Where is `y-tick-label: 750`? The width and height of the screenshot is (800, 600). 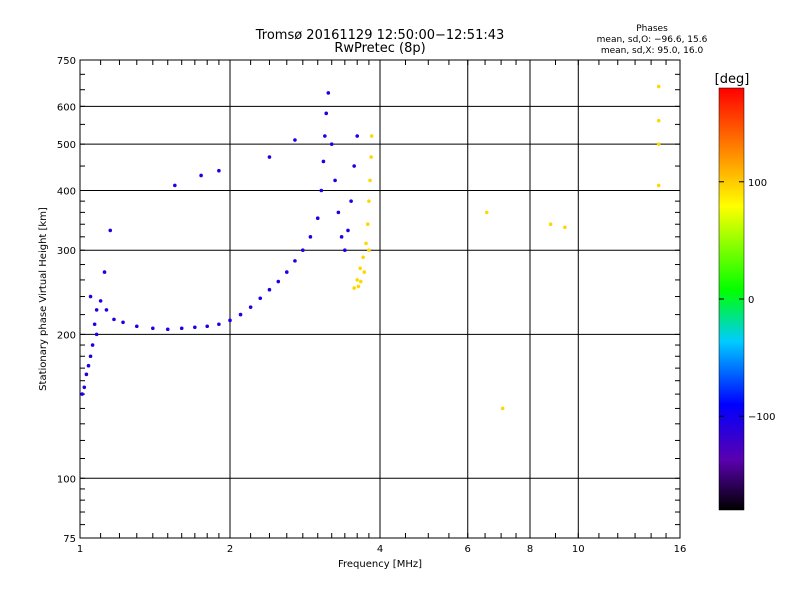
y-tick-label: 750 is located at coordinates (66, 61).